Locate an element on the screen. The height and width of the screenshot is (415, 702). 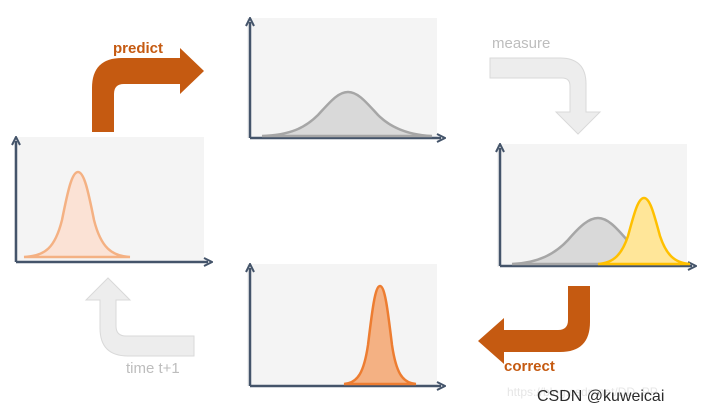
predict-label: predict is located at coordinates (138, 48).